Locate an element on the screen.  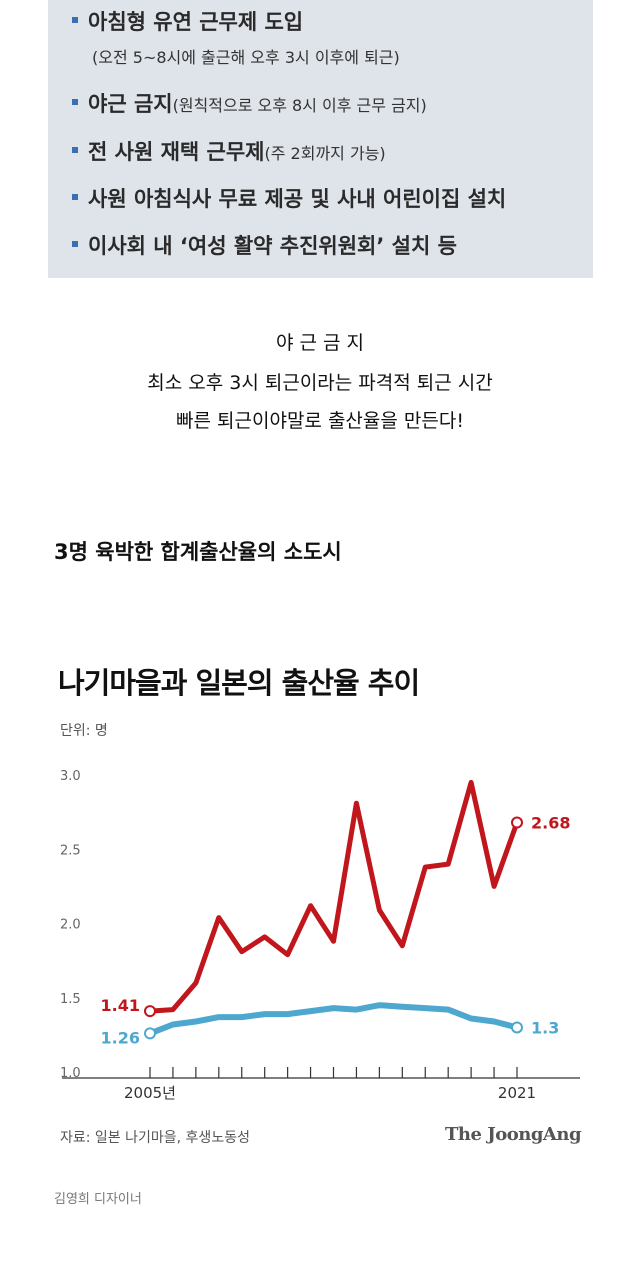
start-value-label: 1.26 is located at coordinates (120, 1037).